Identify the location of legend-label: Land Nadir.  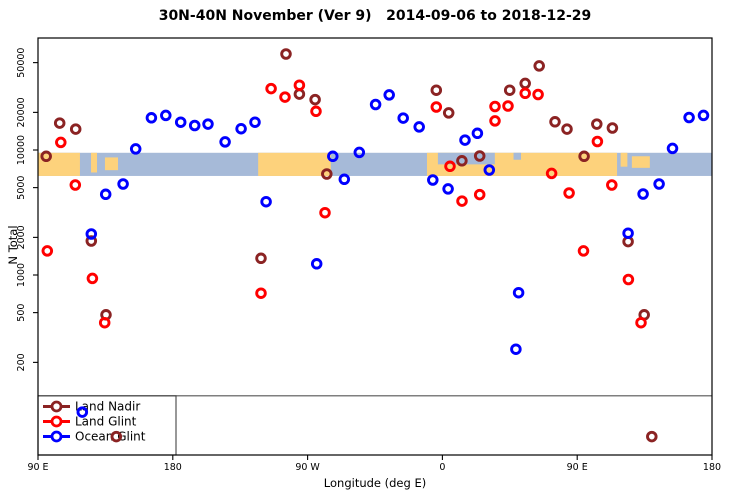
(107, 407).